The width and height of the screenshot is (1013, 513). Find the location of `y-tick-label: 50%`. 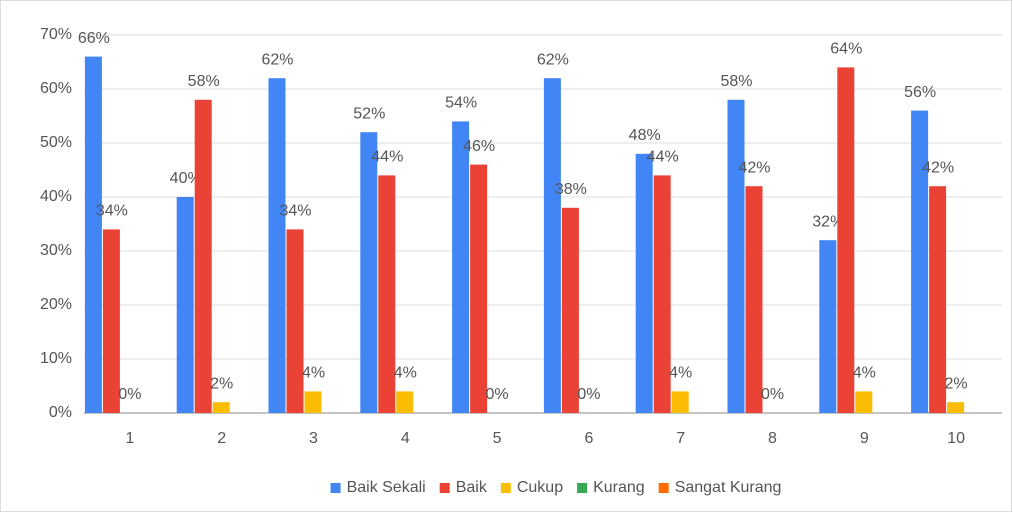

y-tick-label: 50% is located at coordinates (56, 142).